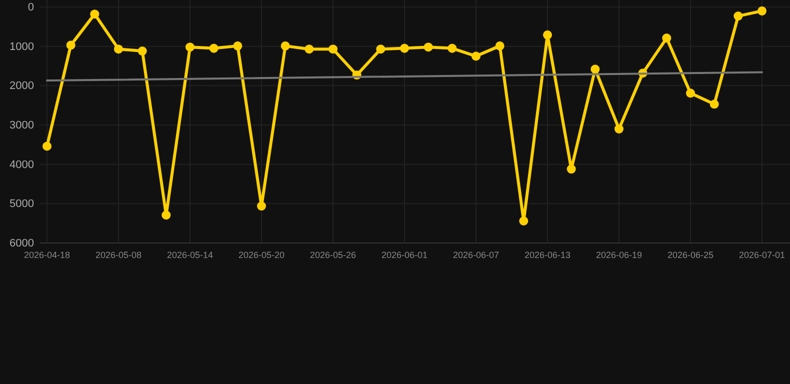  I want to click on y-tick-label: 1000, so click(22, 46).